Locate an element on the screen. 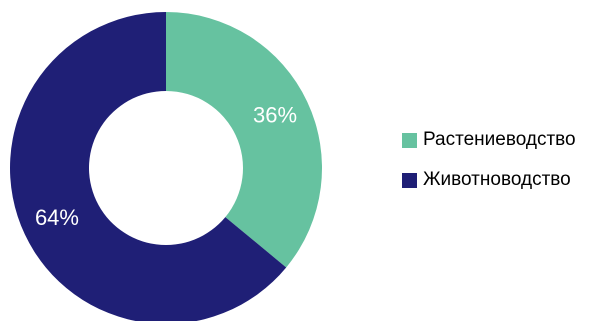 This screenshot has width=610, height=321. legend-item-livestock: Животноводство is located at coordinates (489, 179).